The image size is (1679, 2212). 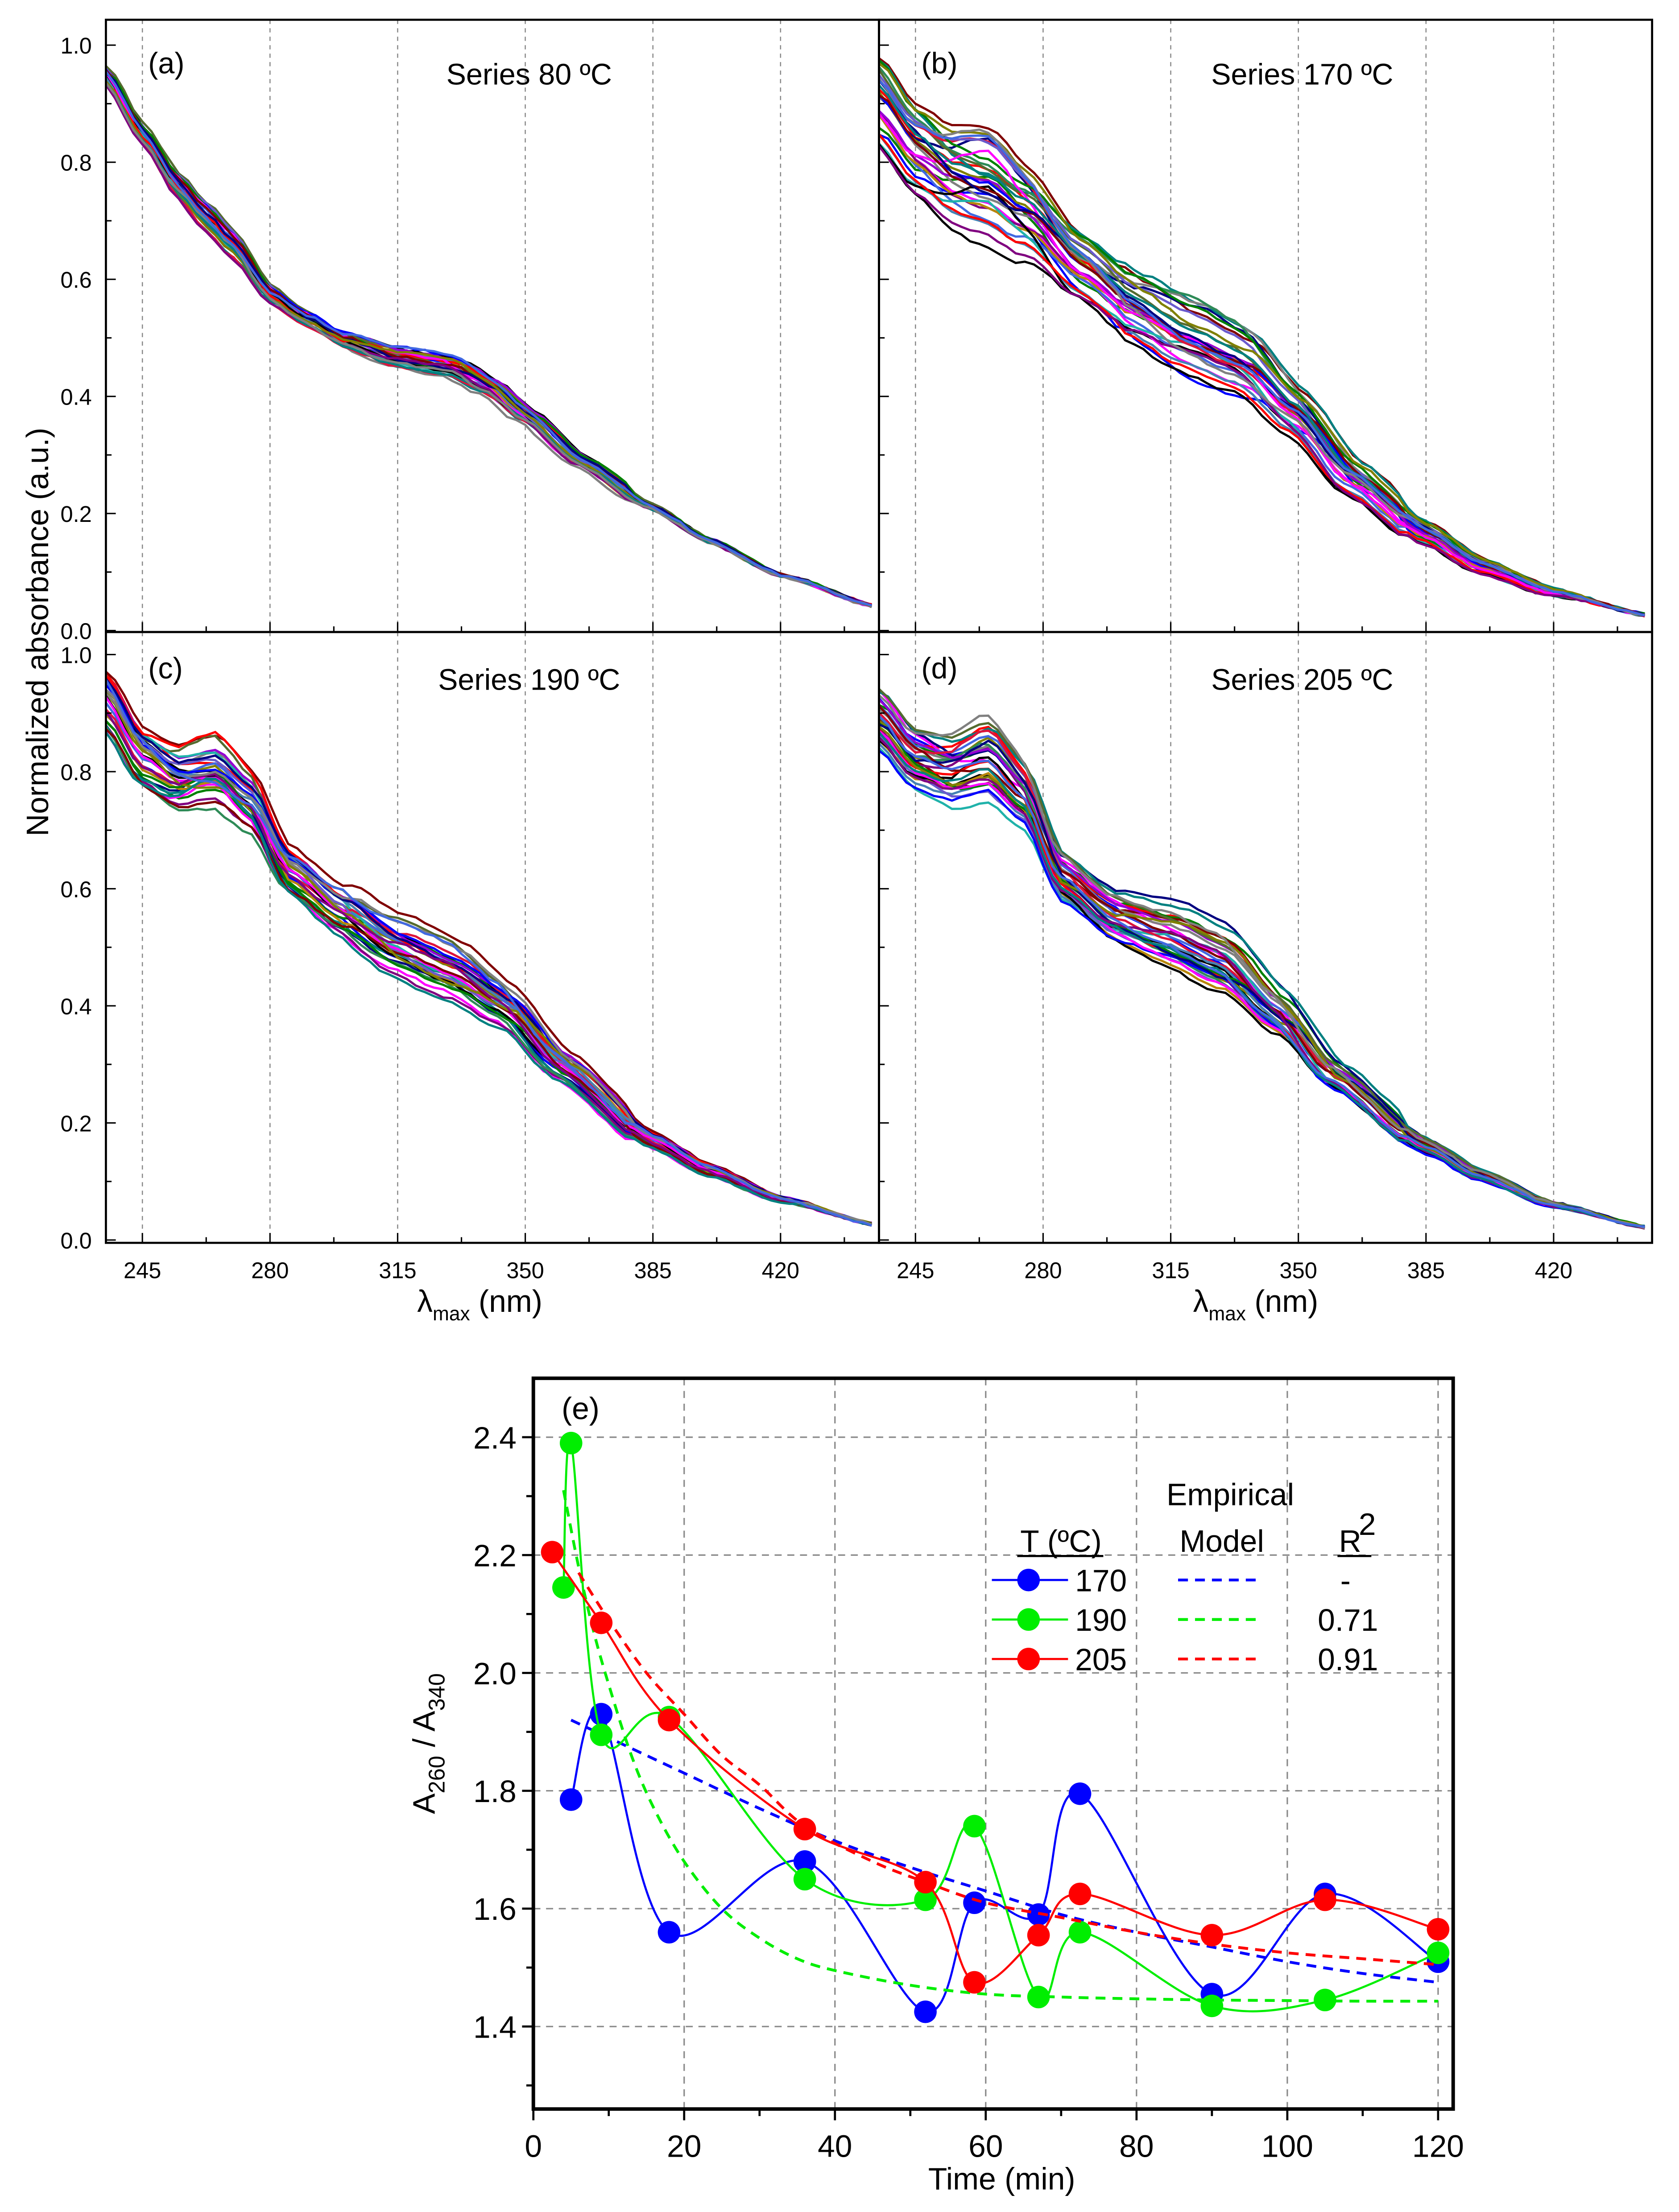 I want to click on y-tick-label: 0.8, so click(x=75, y=163).